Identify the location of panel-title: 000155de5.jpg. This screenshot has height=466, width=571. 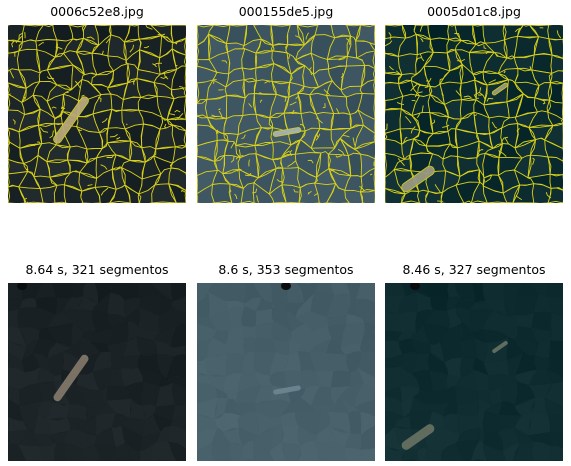
(286, 11).